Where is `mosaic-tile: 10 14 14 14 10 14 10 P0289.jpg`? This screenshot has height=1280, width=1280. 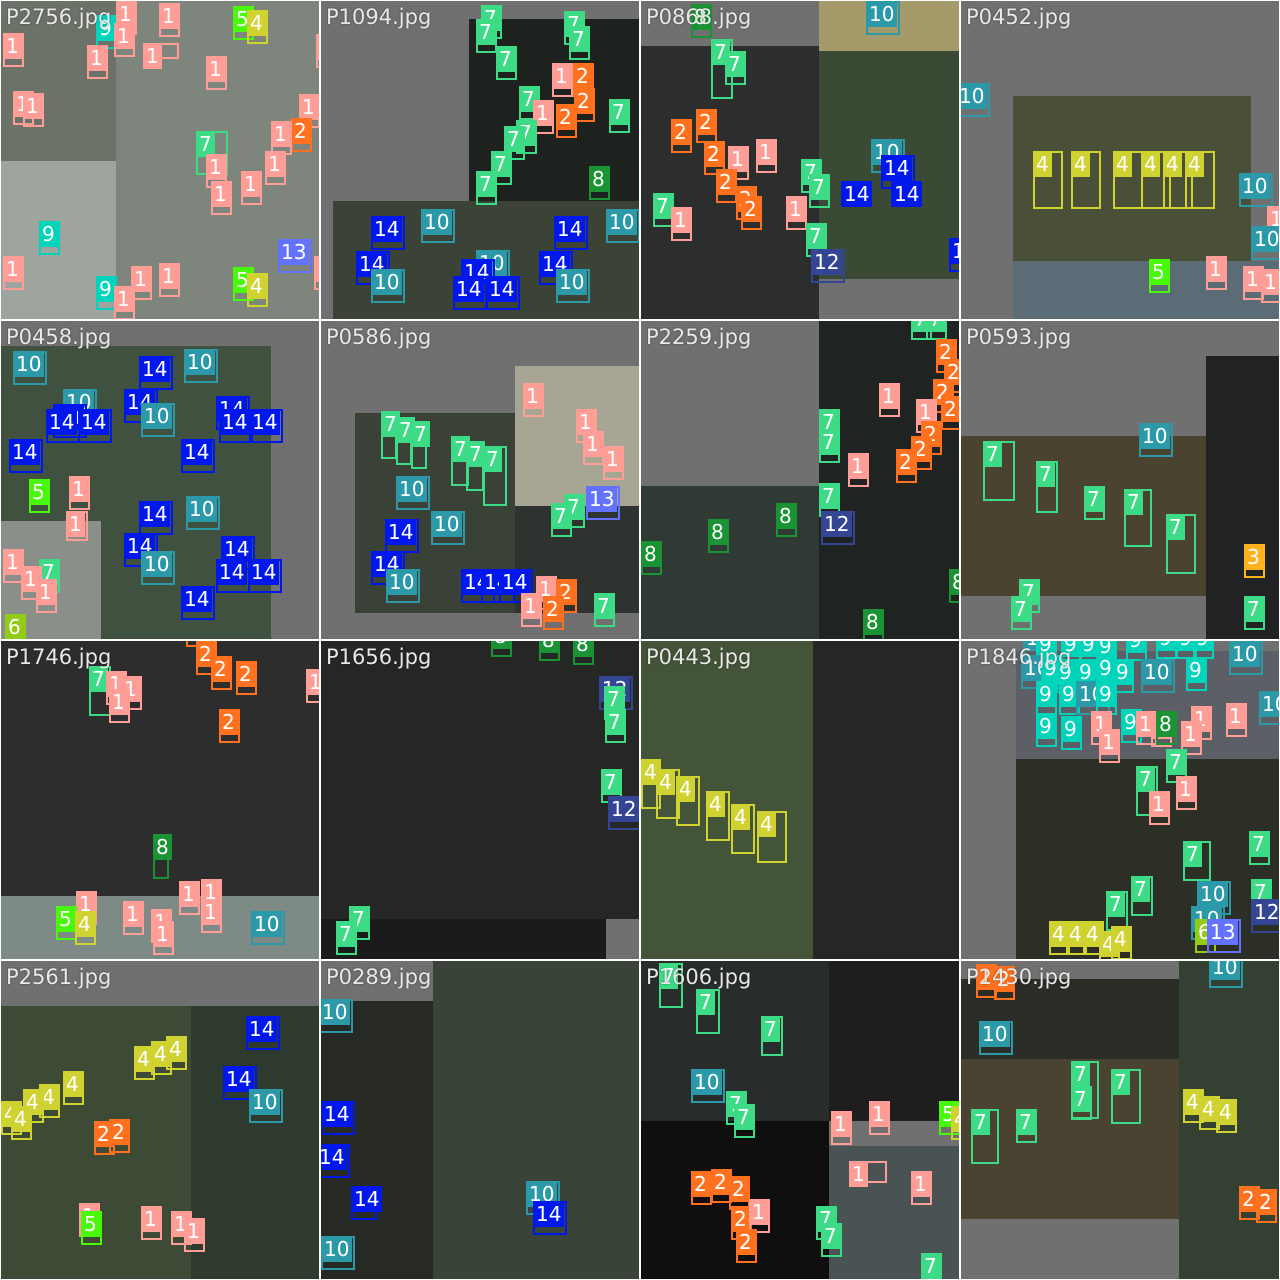 mosaic-tile: 10 14 14 14 10 14 10 P0289.jpg is located at coordinates (480, 1120).